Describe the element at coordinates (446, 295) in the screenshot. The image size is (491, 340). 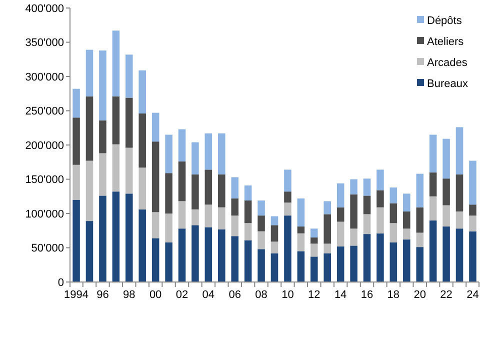
I see `x-tick-label: 22` at that location.